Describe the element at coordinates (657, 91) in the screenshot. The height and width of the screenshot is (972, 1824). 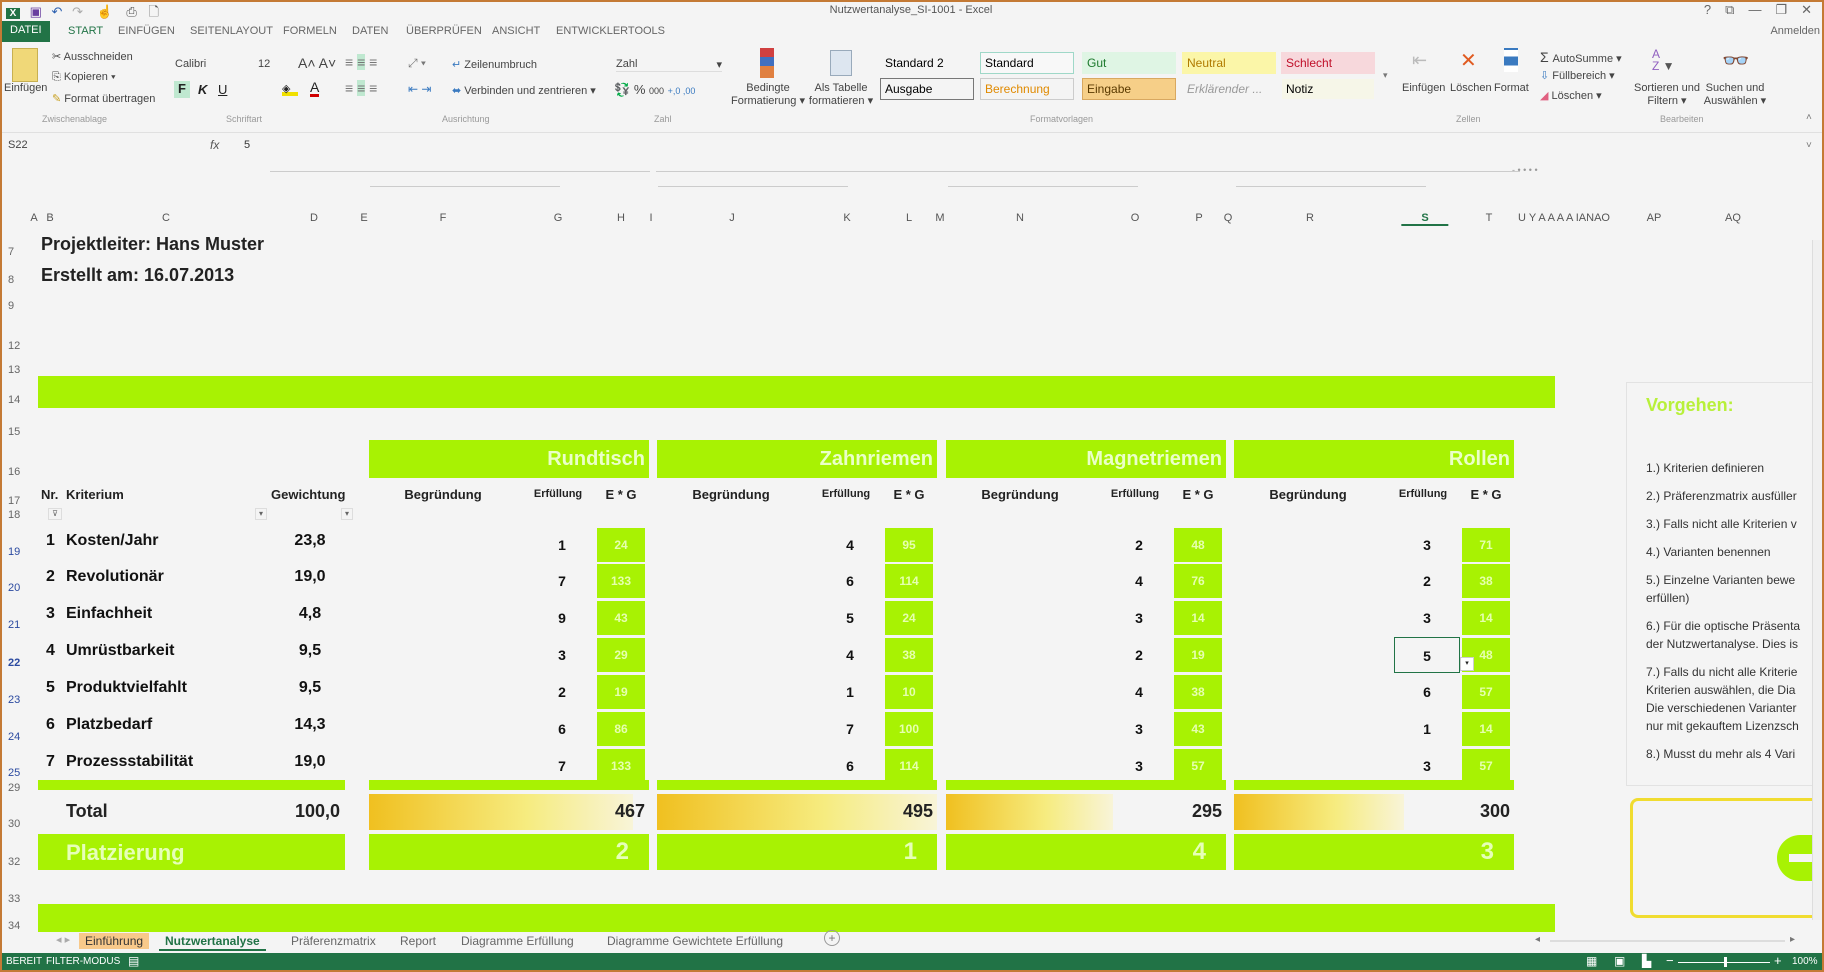
I see `thousands-button: 000` at that location.